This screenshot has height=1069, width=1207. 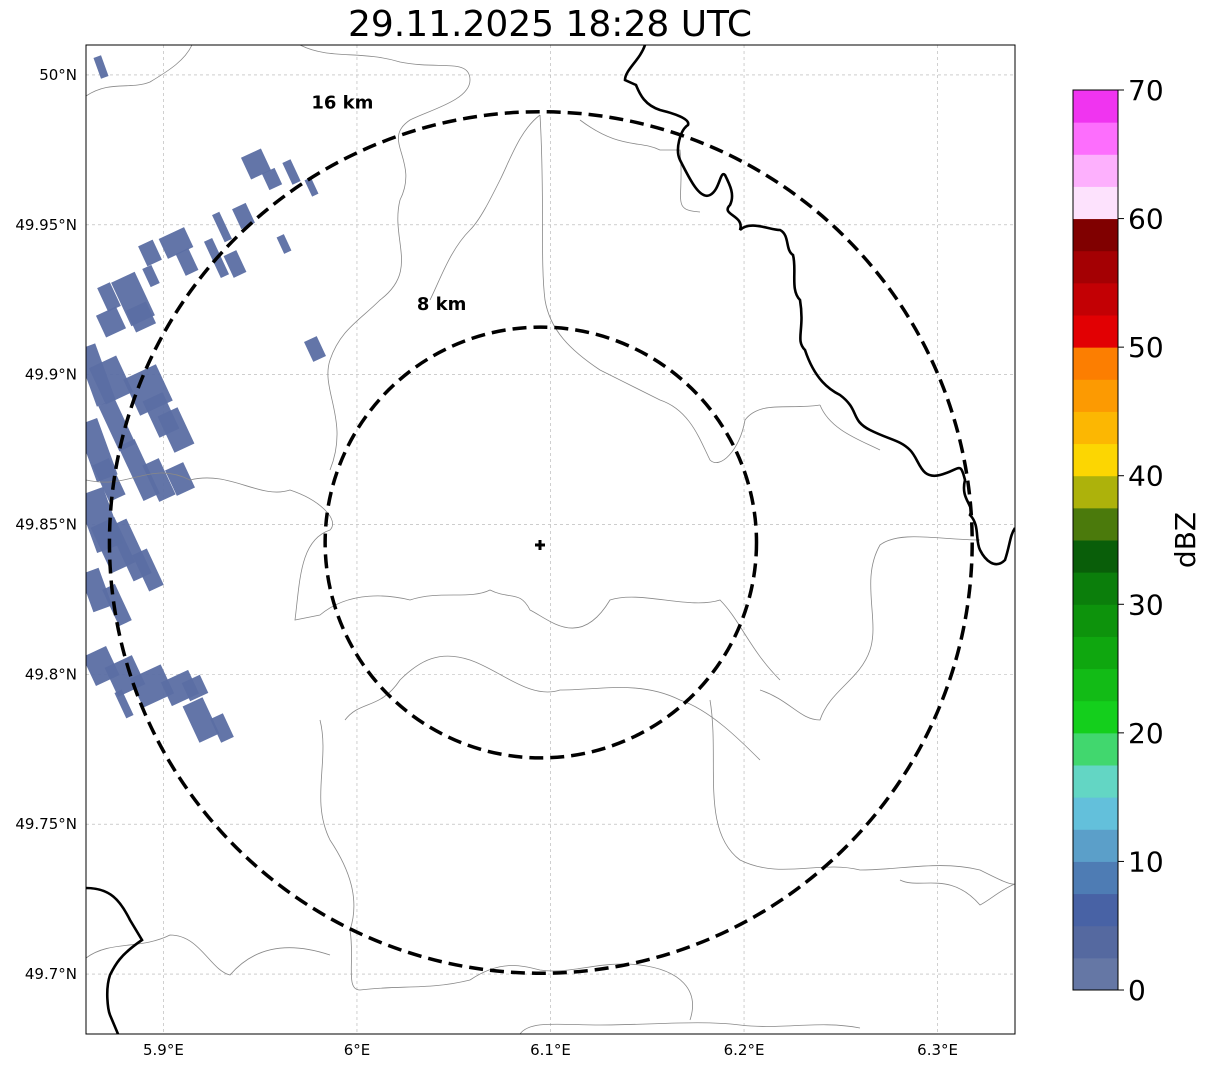 I want to click on range-ring-8km, so click(x=541, y=542).